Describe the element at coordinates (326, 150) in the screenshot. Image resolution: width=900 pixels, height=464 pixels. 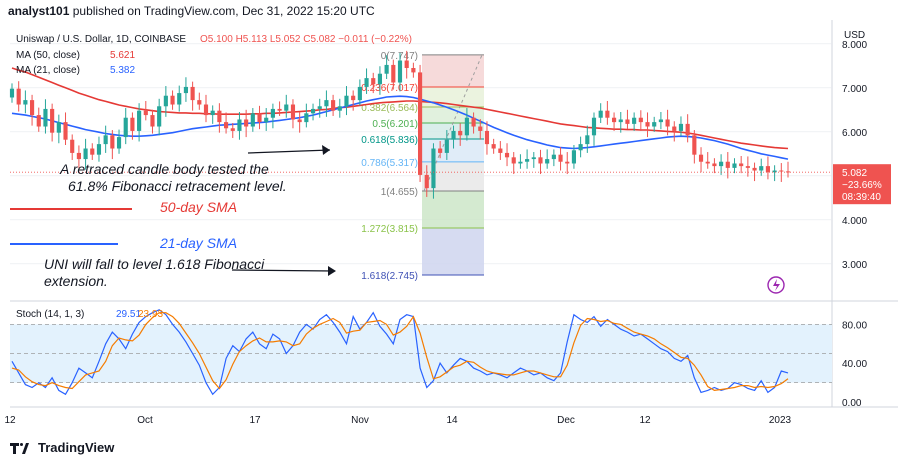
I see `retrace-arrow-head` at that location.